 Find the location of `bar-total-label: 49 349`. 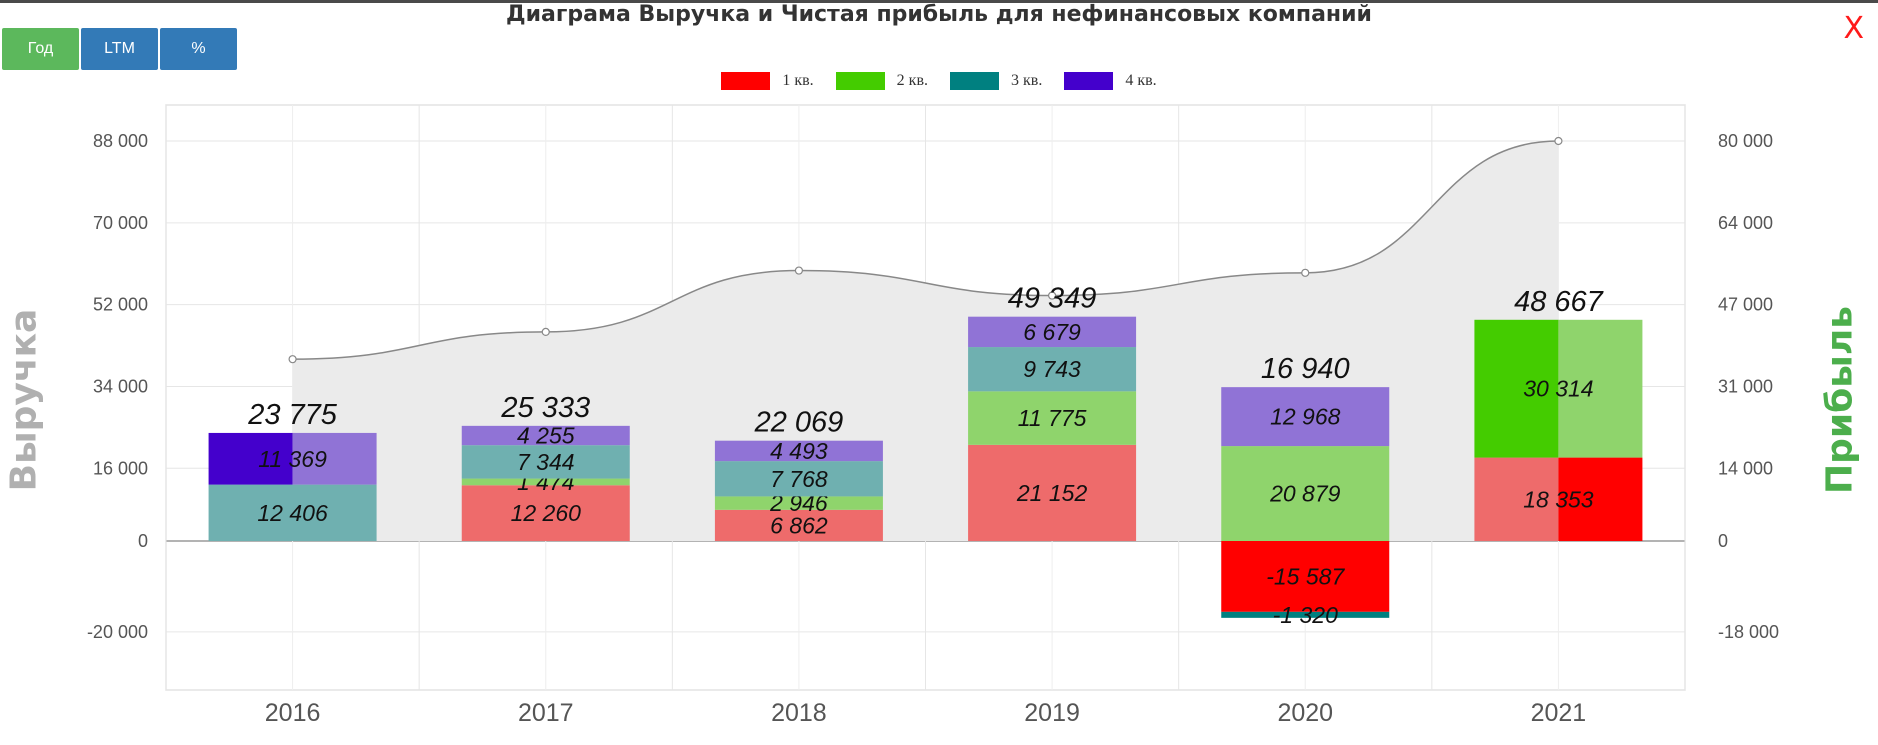

bar-total-label: 49 349 is located at coordinates (1052, 299).